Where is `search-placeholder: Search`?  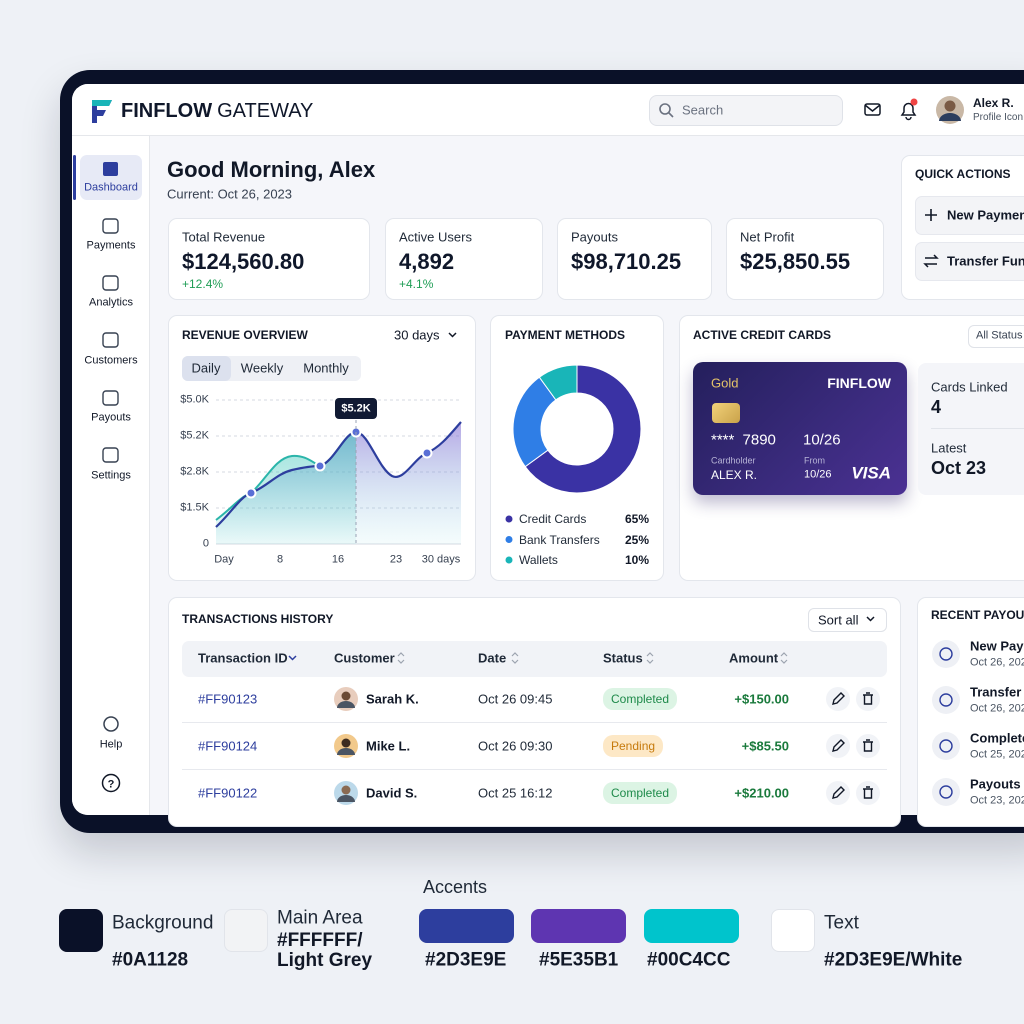 search-placeholder: Search is located at coordinates (703, 110).